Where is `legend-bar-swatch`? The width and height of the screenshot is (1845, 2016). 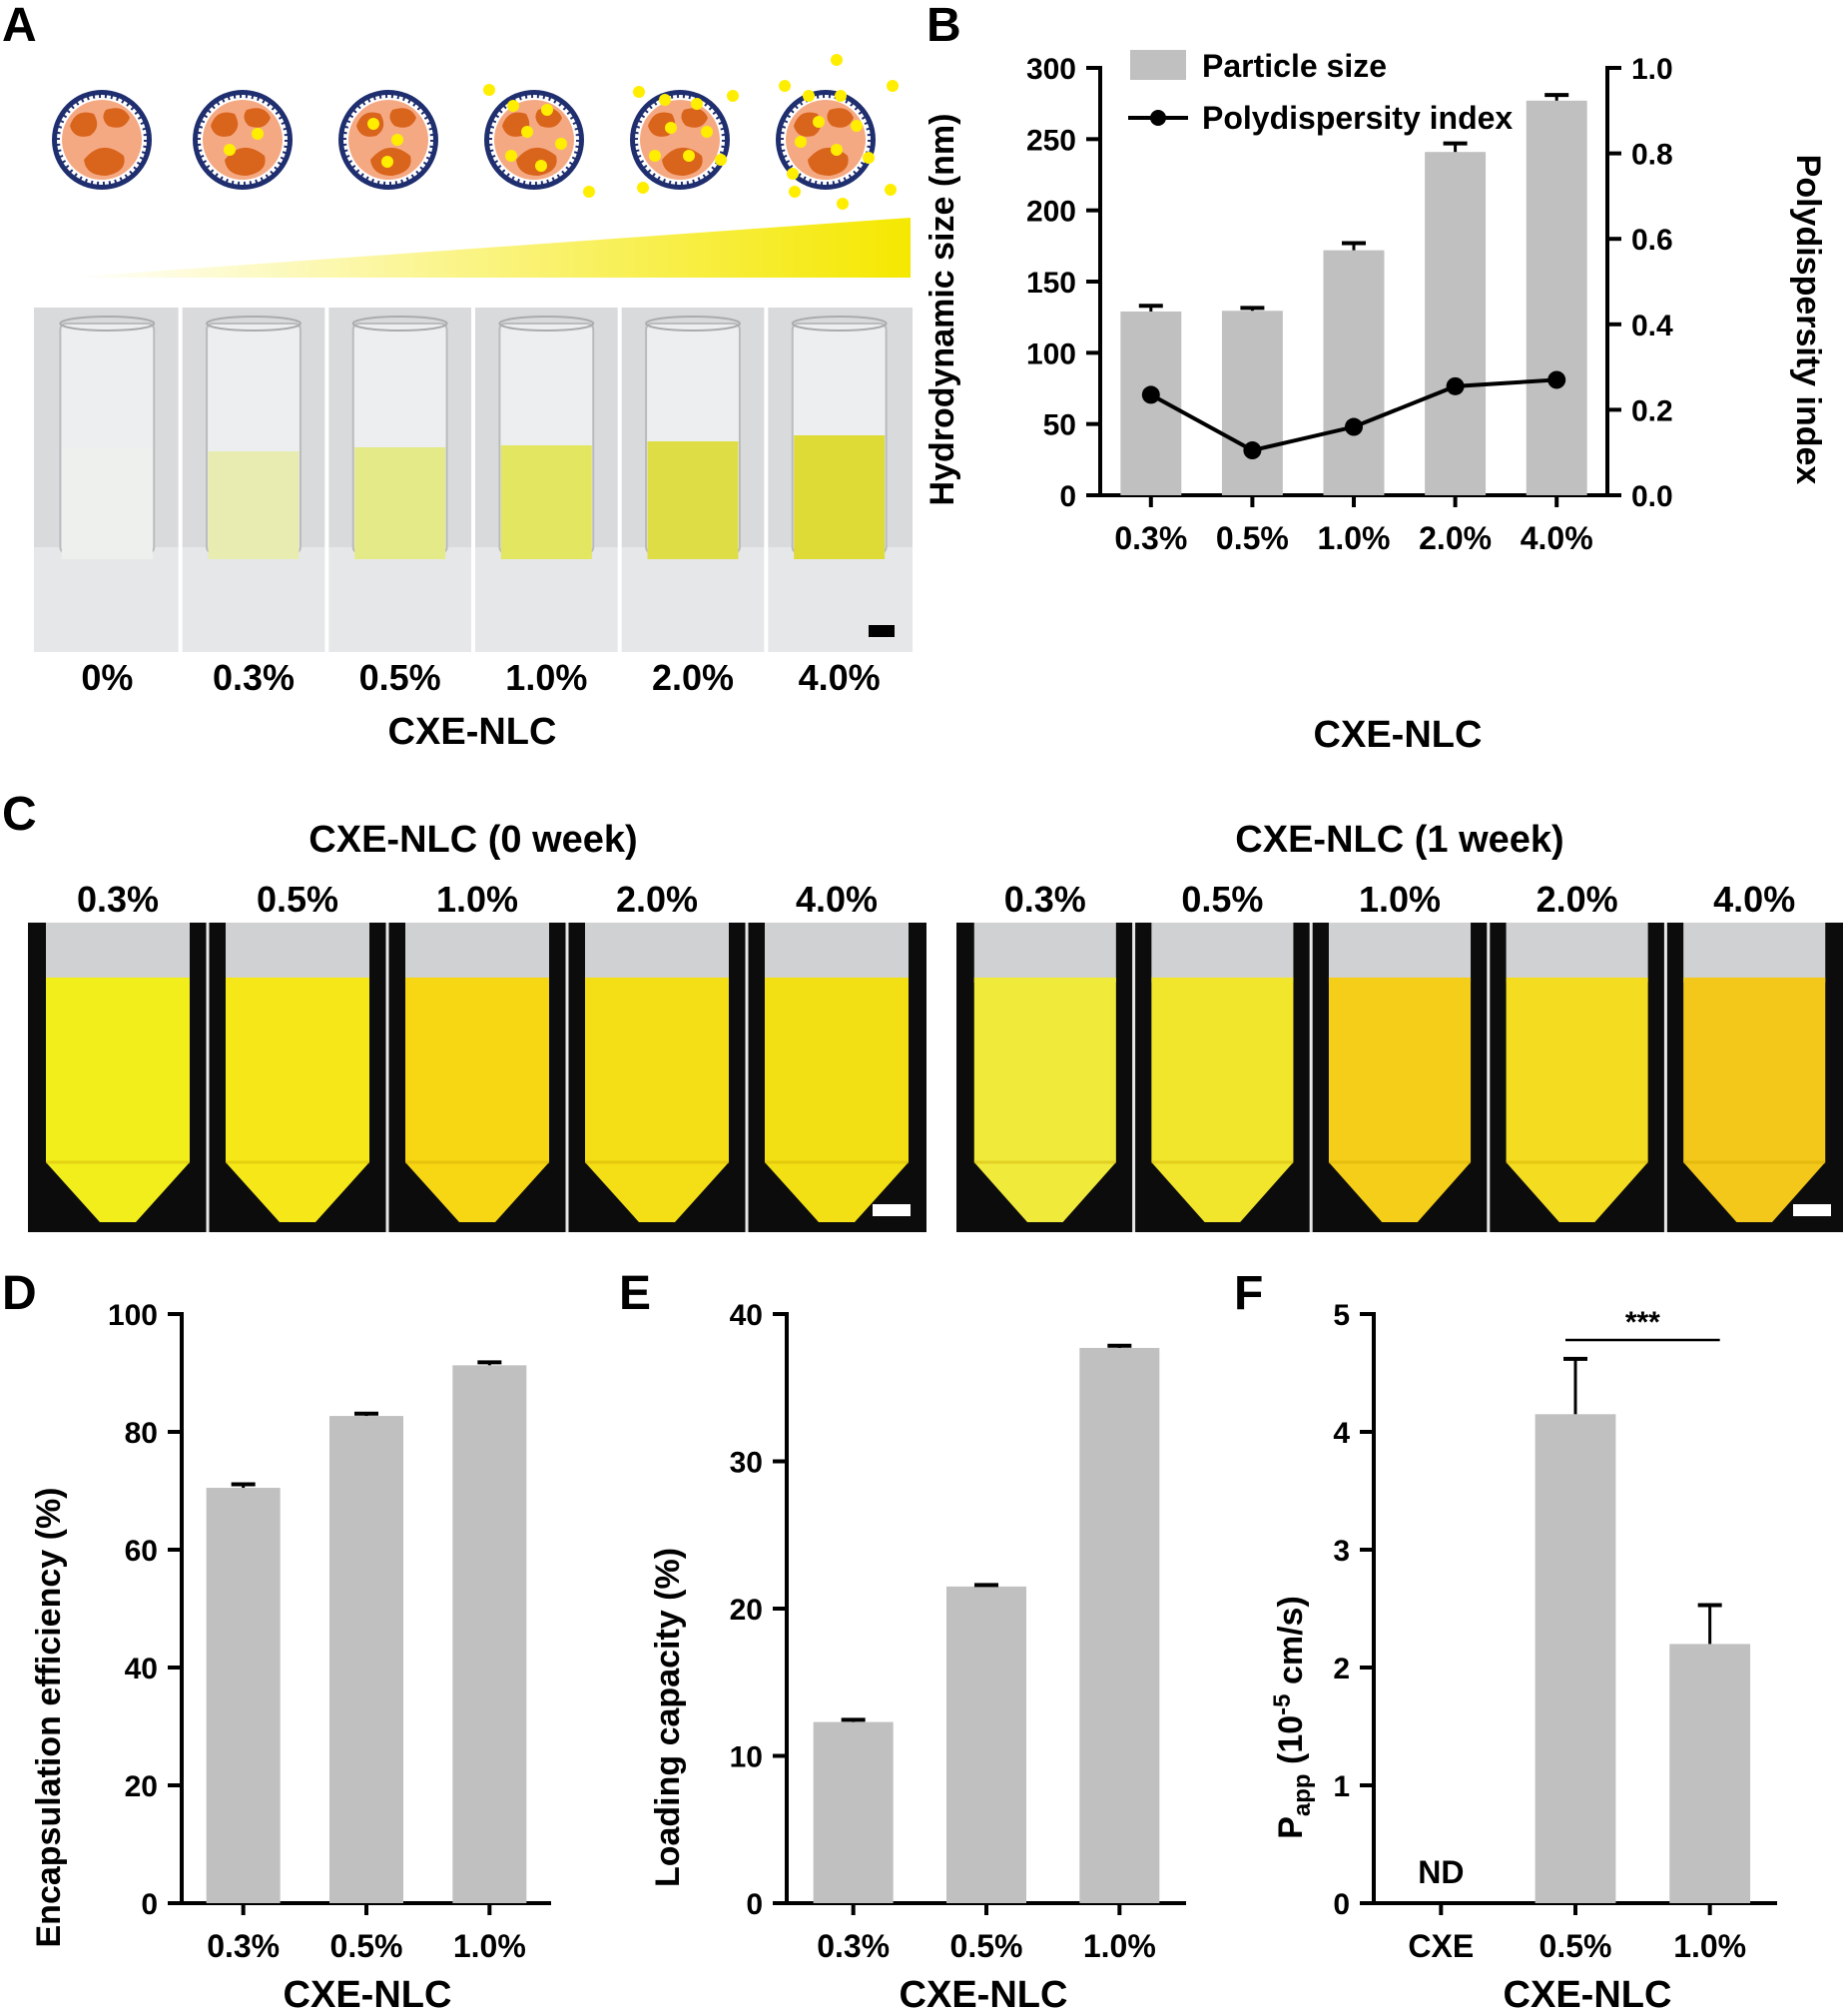
legend-bar-swatch is located at coordinates (1158, 65).